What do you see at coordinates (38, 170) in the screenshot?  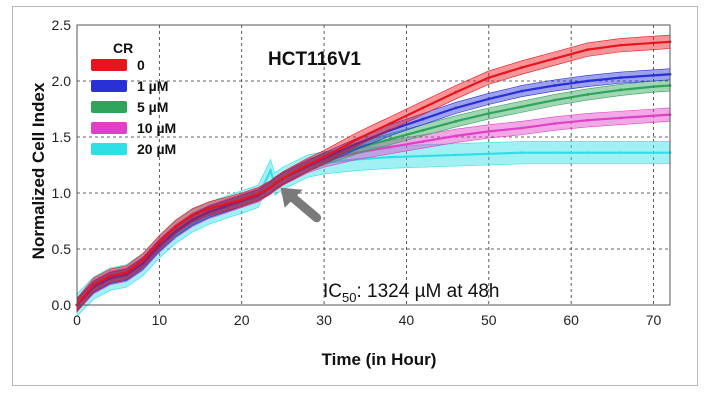 I see `y-axis-label: Normalized Cell Index` at bounding box center [38, 170].